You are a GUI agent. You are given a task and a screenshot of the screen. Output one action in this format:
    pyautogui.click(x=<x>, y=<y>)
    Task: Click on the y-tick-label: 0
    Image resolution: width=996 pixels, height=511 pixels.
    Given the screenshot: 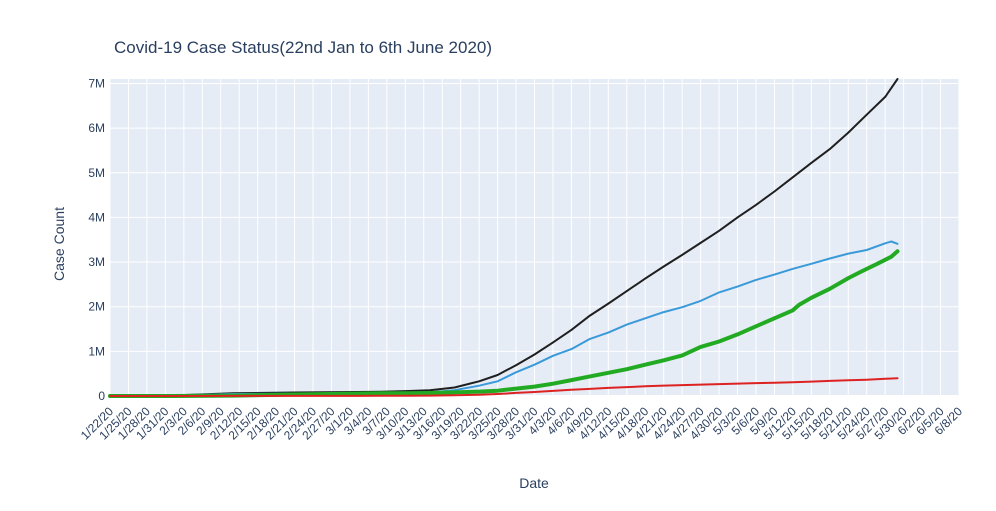 What is the action you would take?
    pyautogui.click(x=101, y=396)
    